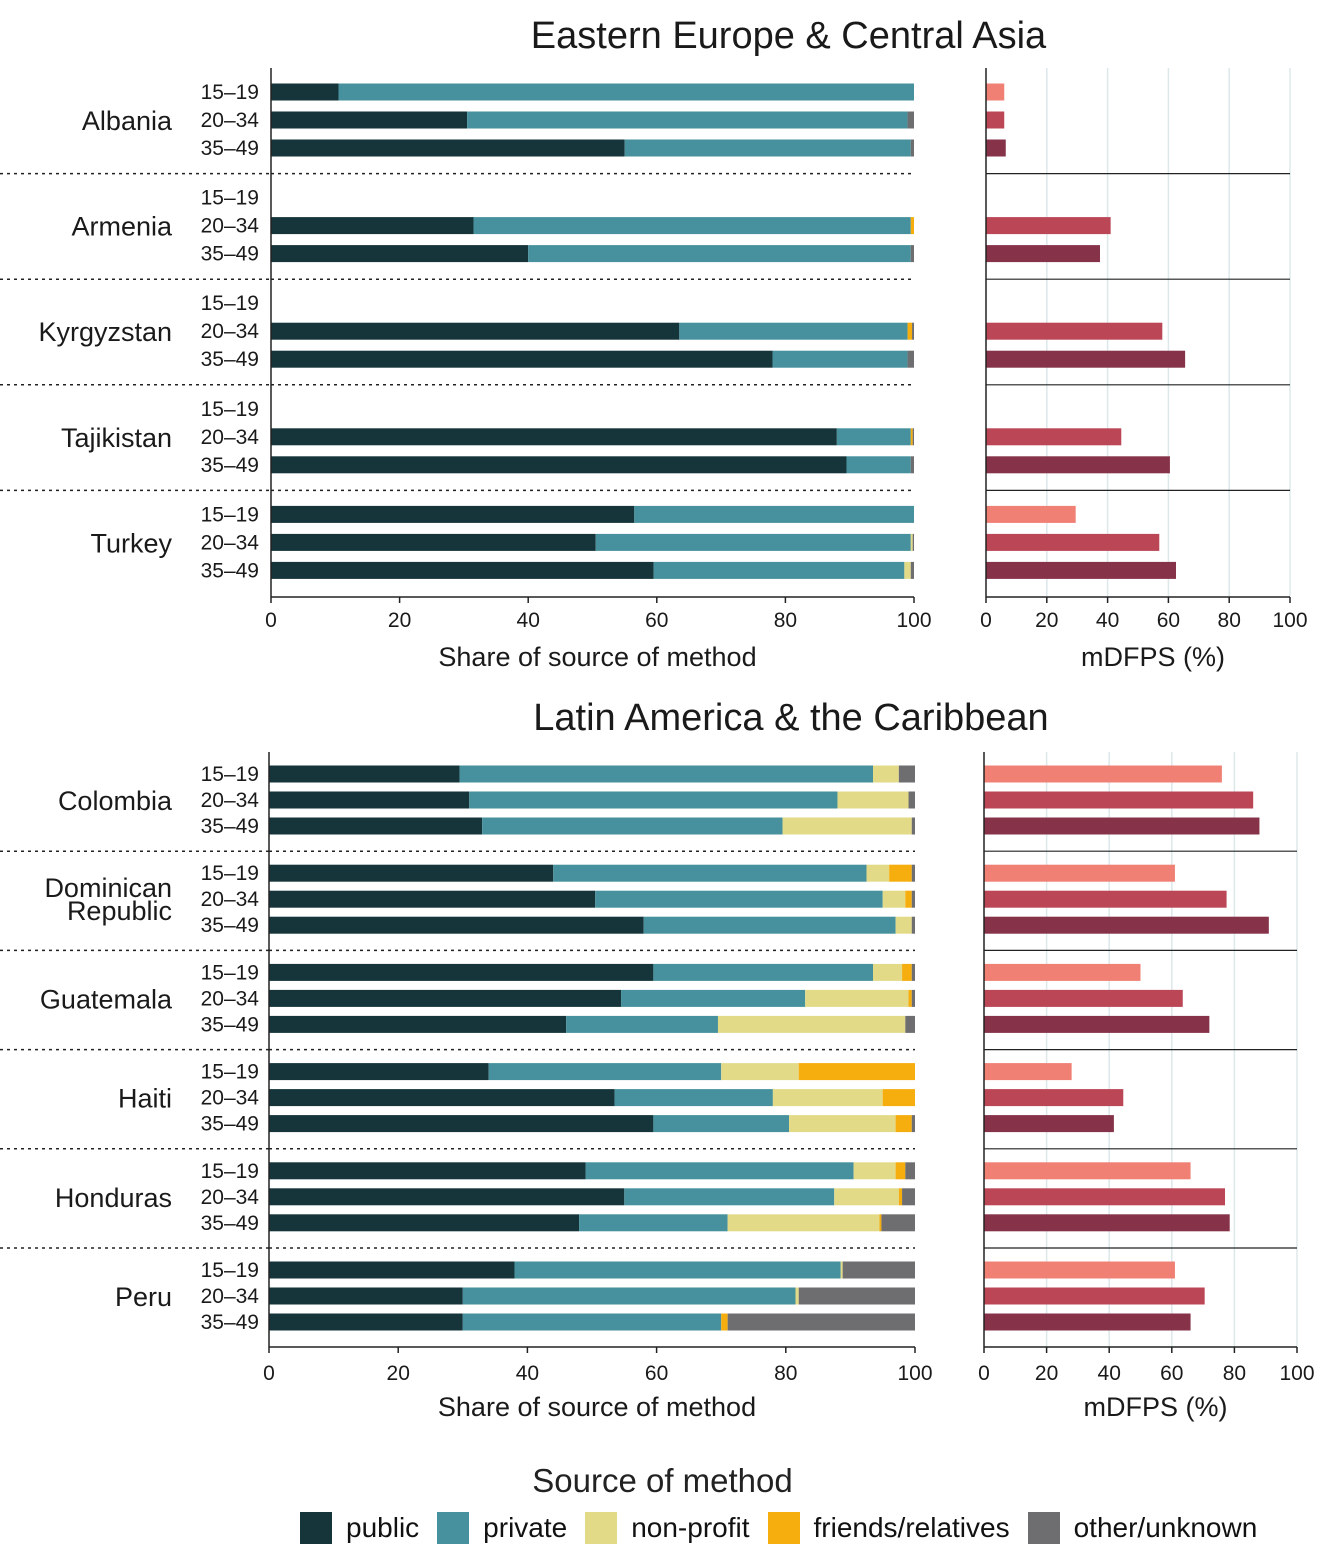 The image size is (1325, 1553). What do you see at coordinates (913, 826) in the screenshot?
I see `bar-colombia-35-49-other` at bounding box center [913, 826].